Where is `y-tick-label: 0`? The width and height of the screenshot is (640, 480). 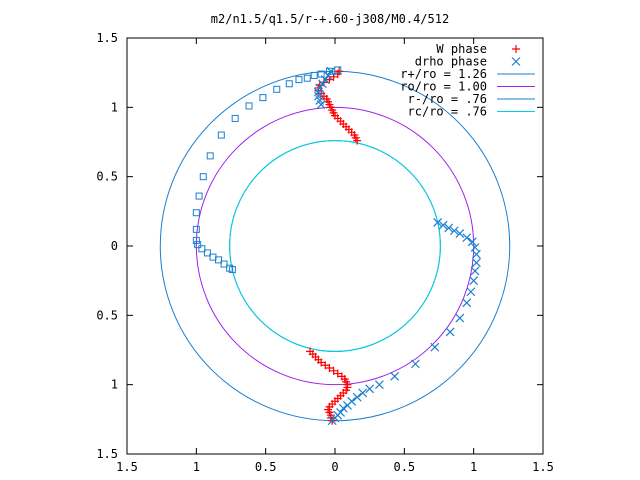
y-tick-label: 0 is located at coordinates (114, 246).